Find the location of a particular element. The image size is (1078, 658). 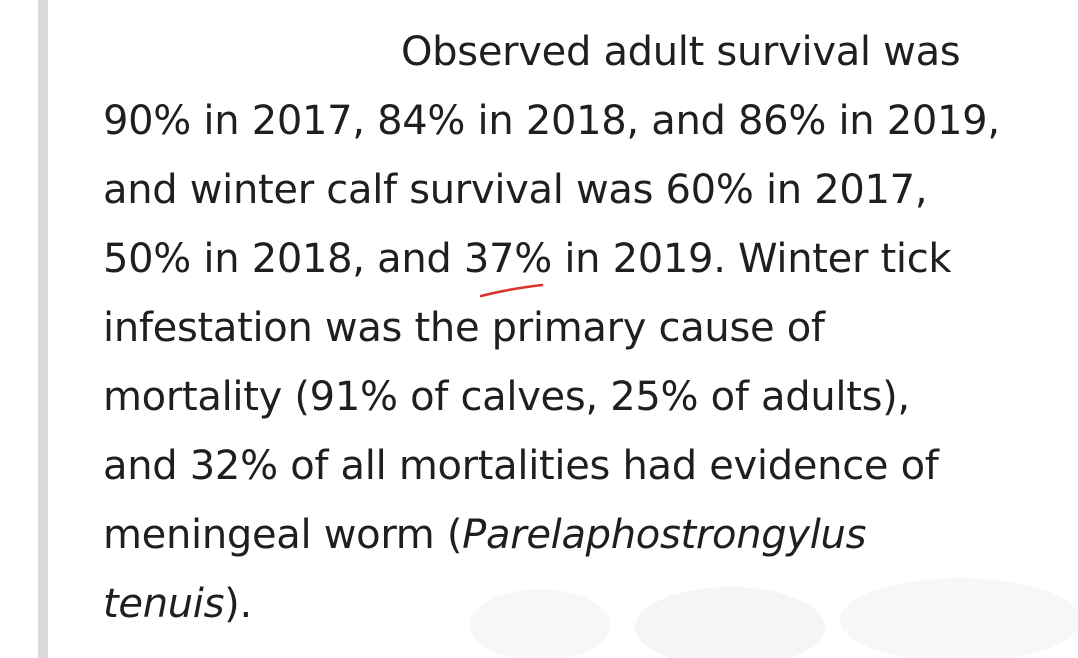

text-line-5: infestation was the primary cause of is located at coordinates (464, 328).